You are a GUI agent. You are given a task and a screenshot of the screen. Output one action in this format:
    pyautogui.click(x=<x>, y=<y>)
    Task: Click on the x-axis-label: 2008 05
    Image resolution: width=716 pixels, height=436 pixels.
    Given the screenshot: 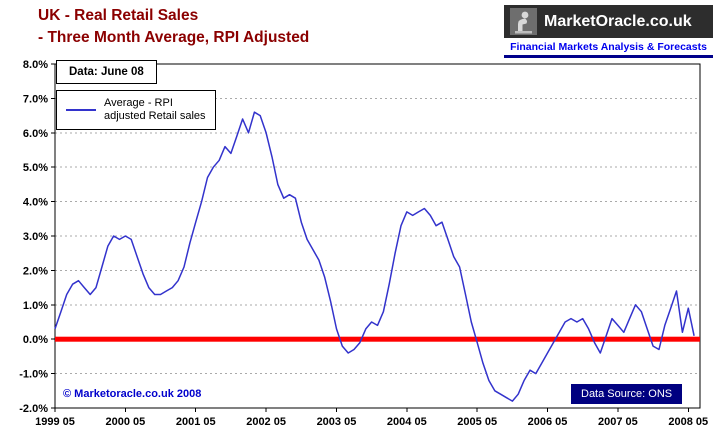 What is the action you would take?
    pyautogui.click(x=688, y=422)
    